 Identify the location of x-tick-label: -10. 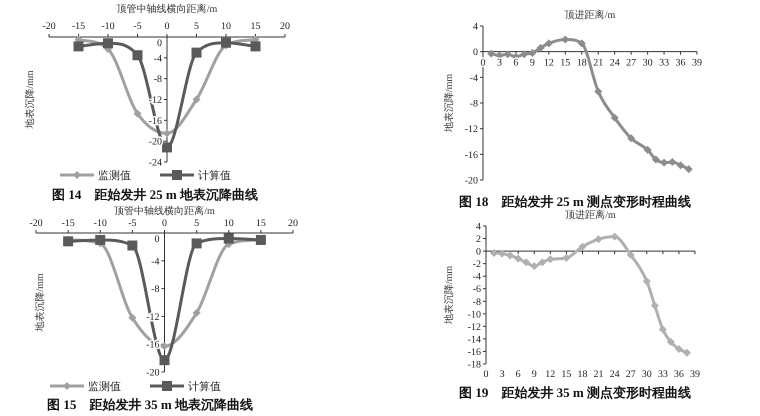
(108, 26).